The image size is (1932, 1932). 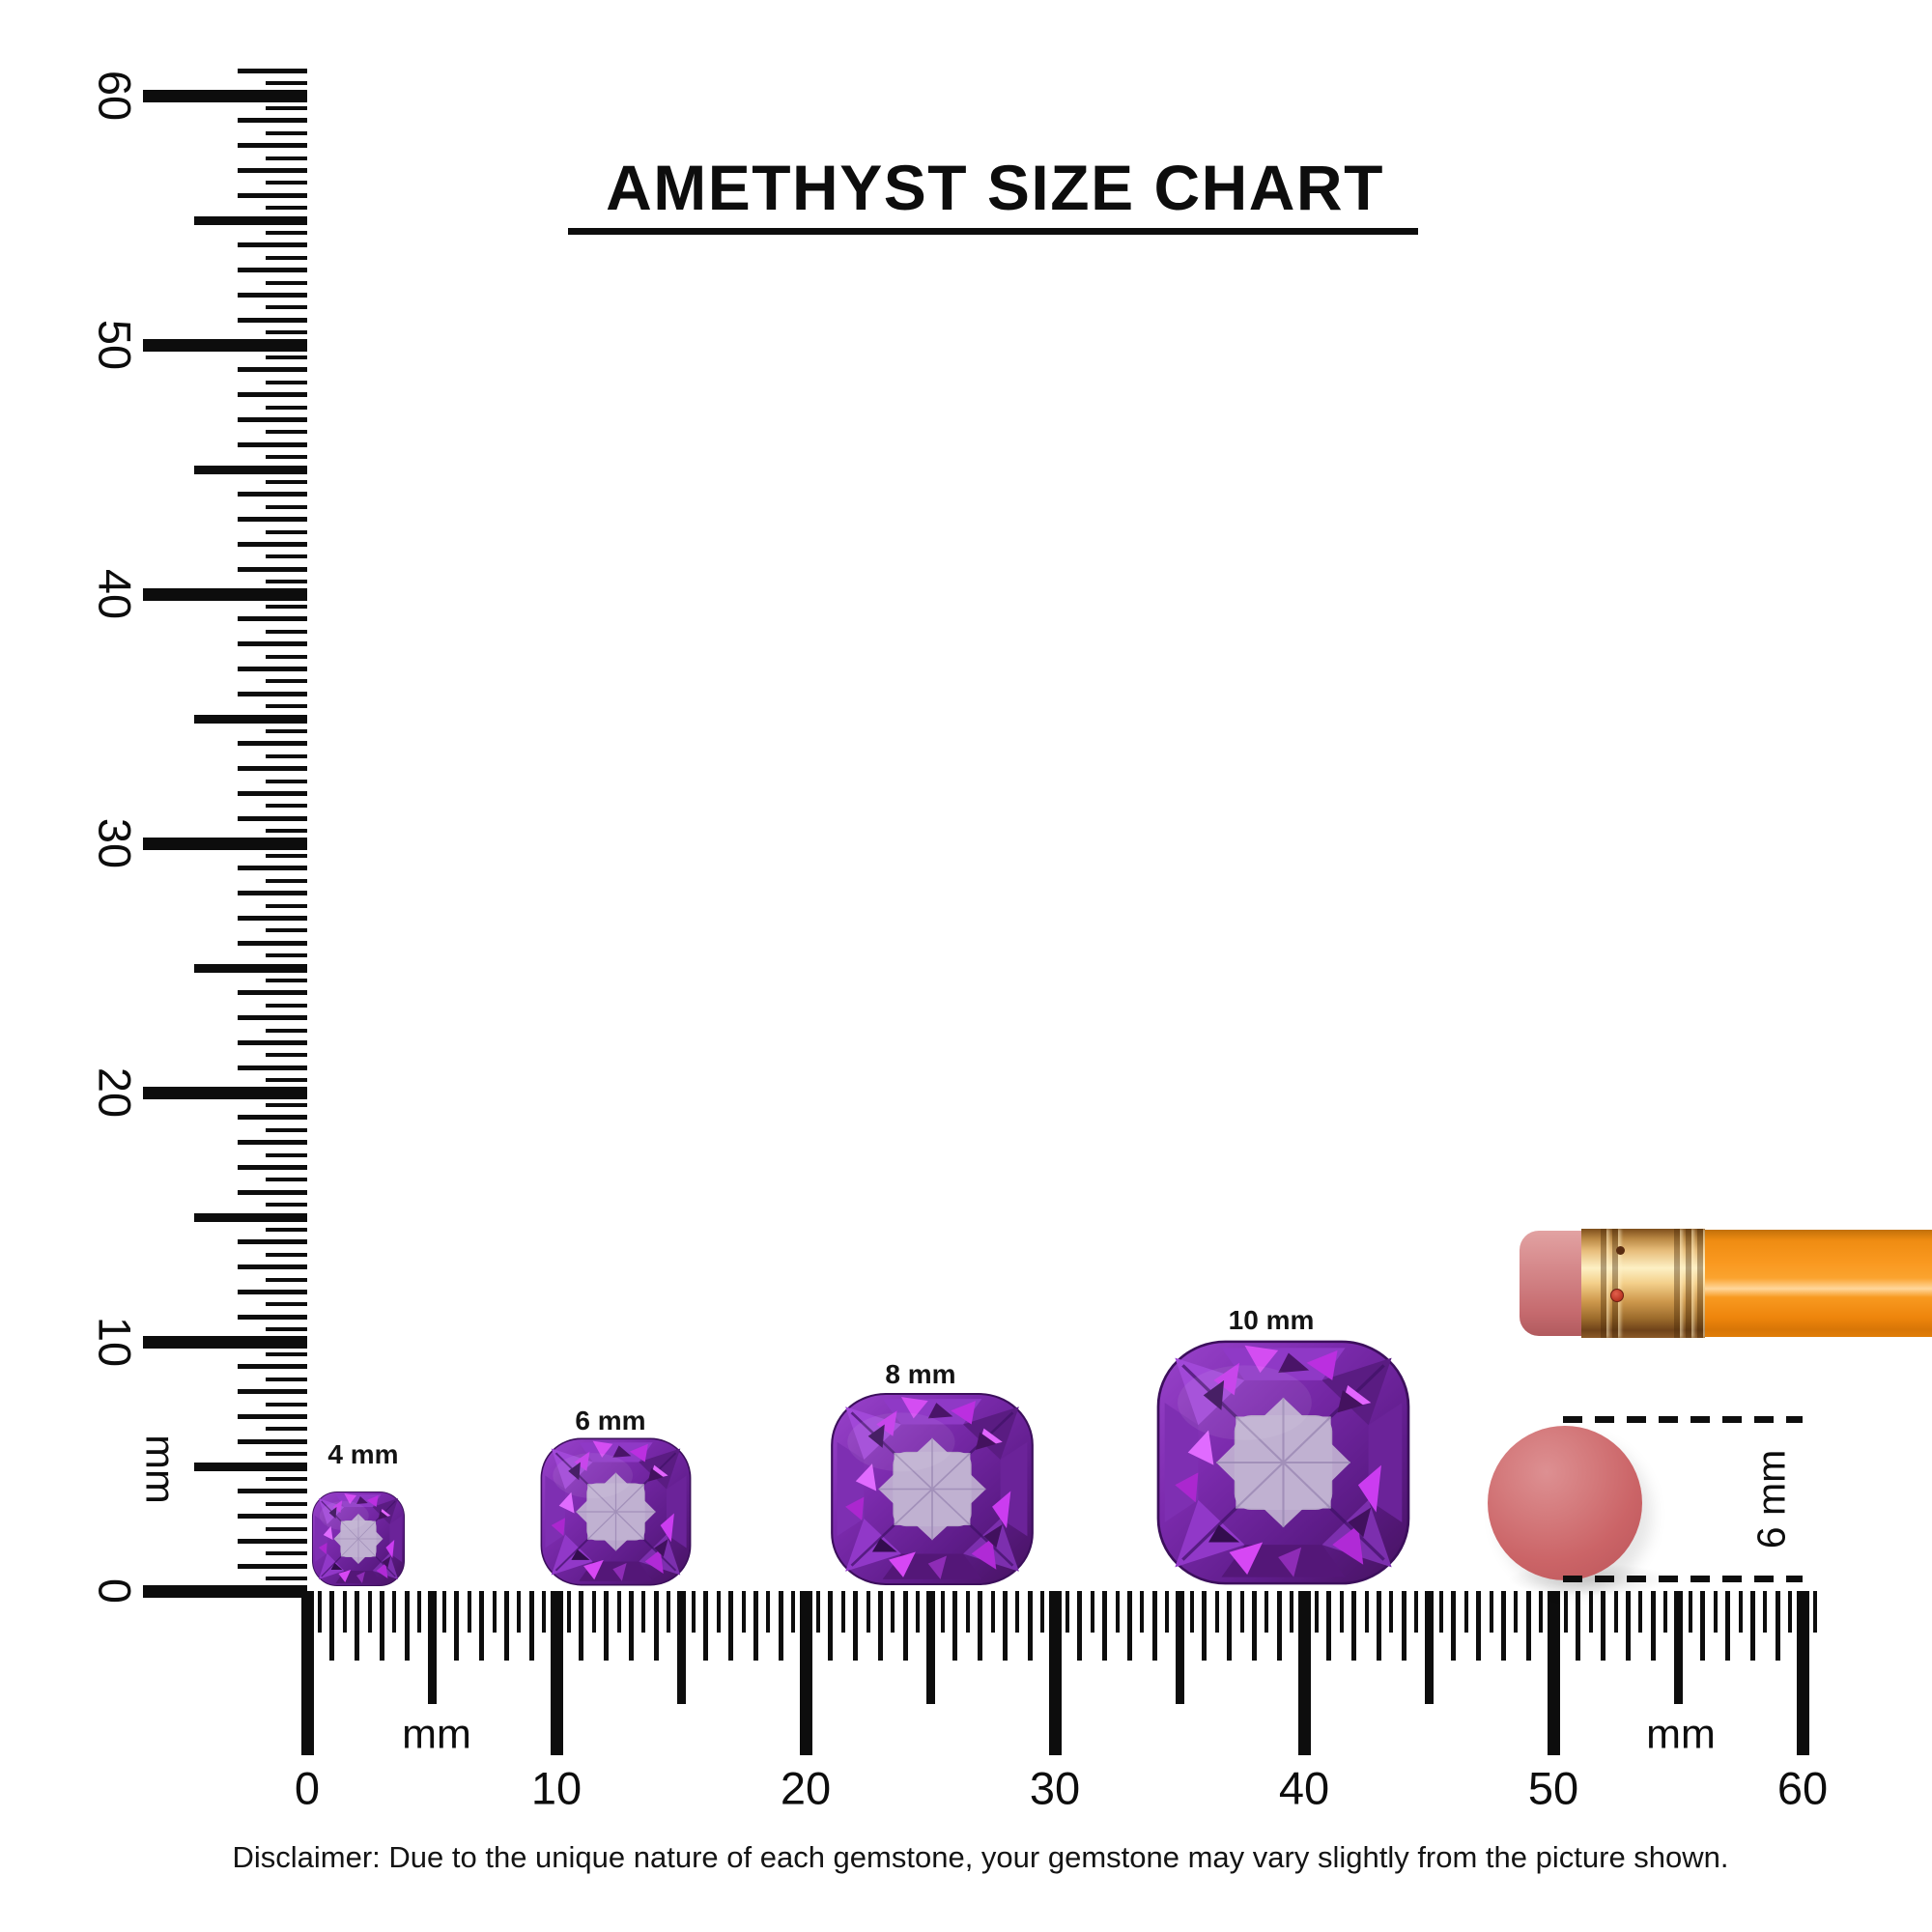 I want to click on horizontal-ruler-number: 10, so click(x=556, y=1788).